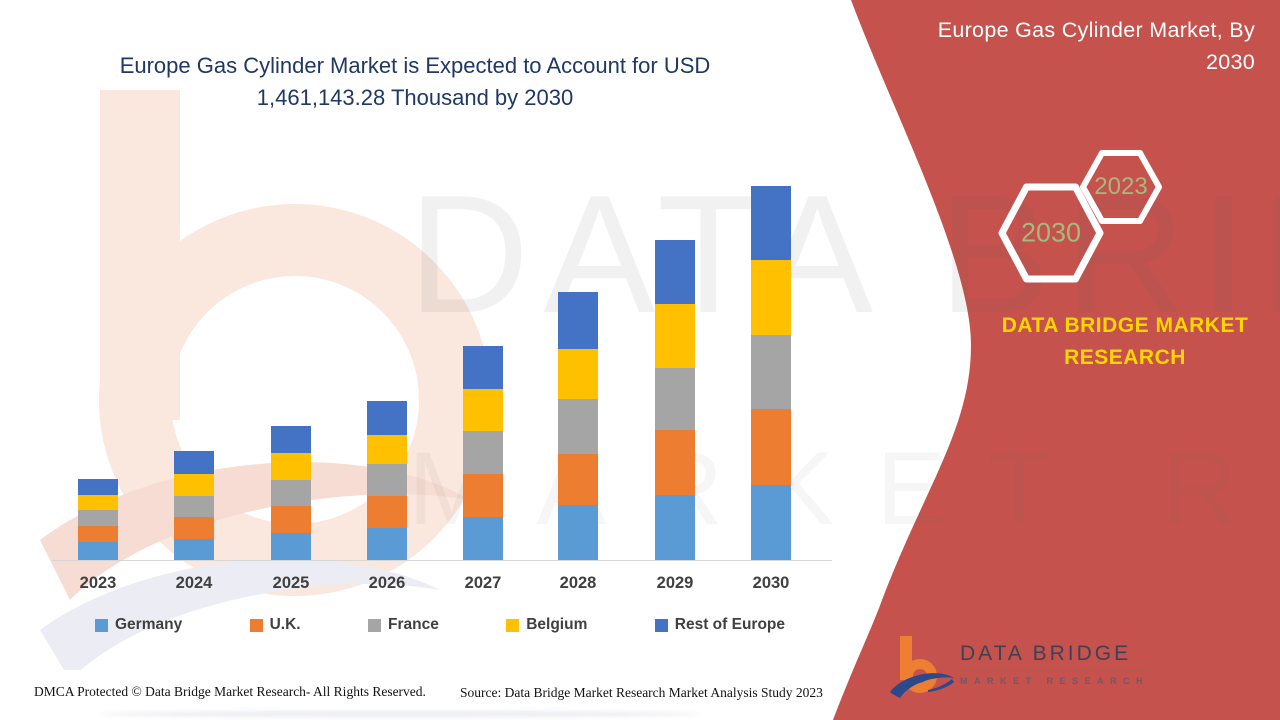 The height and width of the screenshot is (720, 1280). What do you see at coordinates (578, 320) in the screenshot?
I see `bar-2028-segment-rest-of-europe` at bounding box center [578, 320].